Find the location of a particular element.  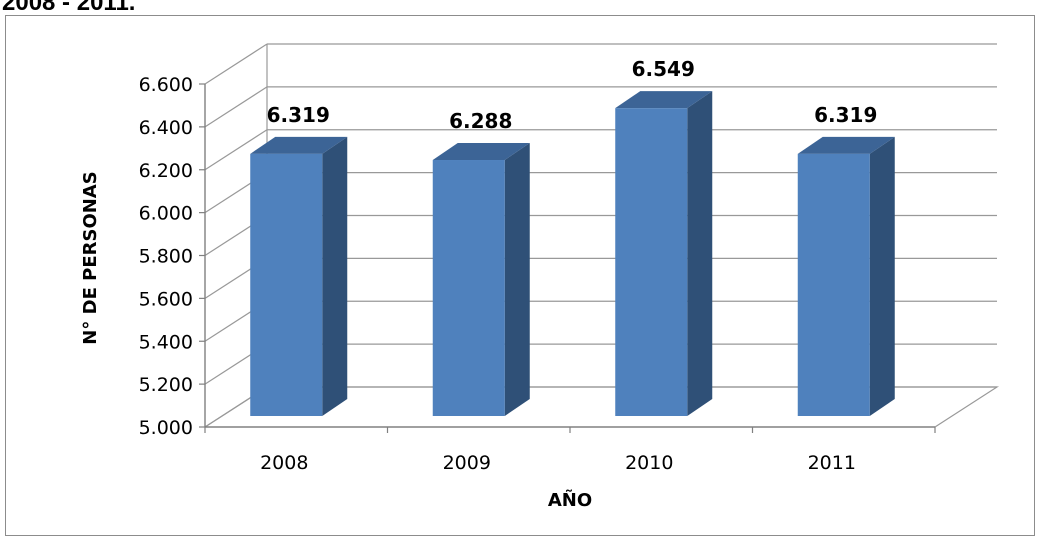

data-label: 6.288 is located at coordinates (480, 121).